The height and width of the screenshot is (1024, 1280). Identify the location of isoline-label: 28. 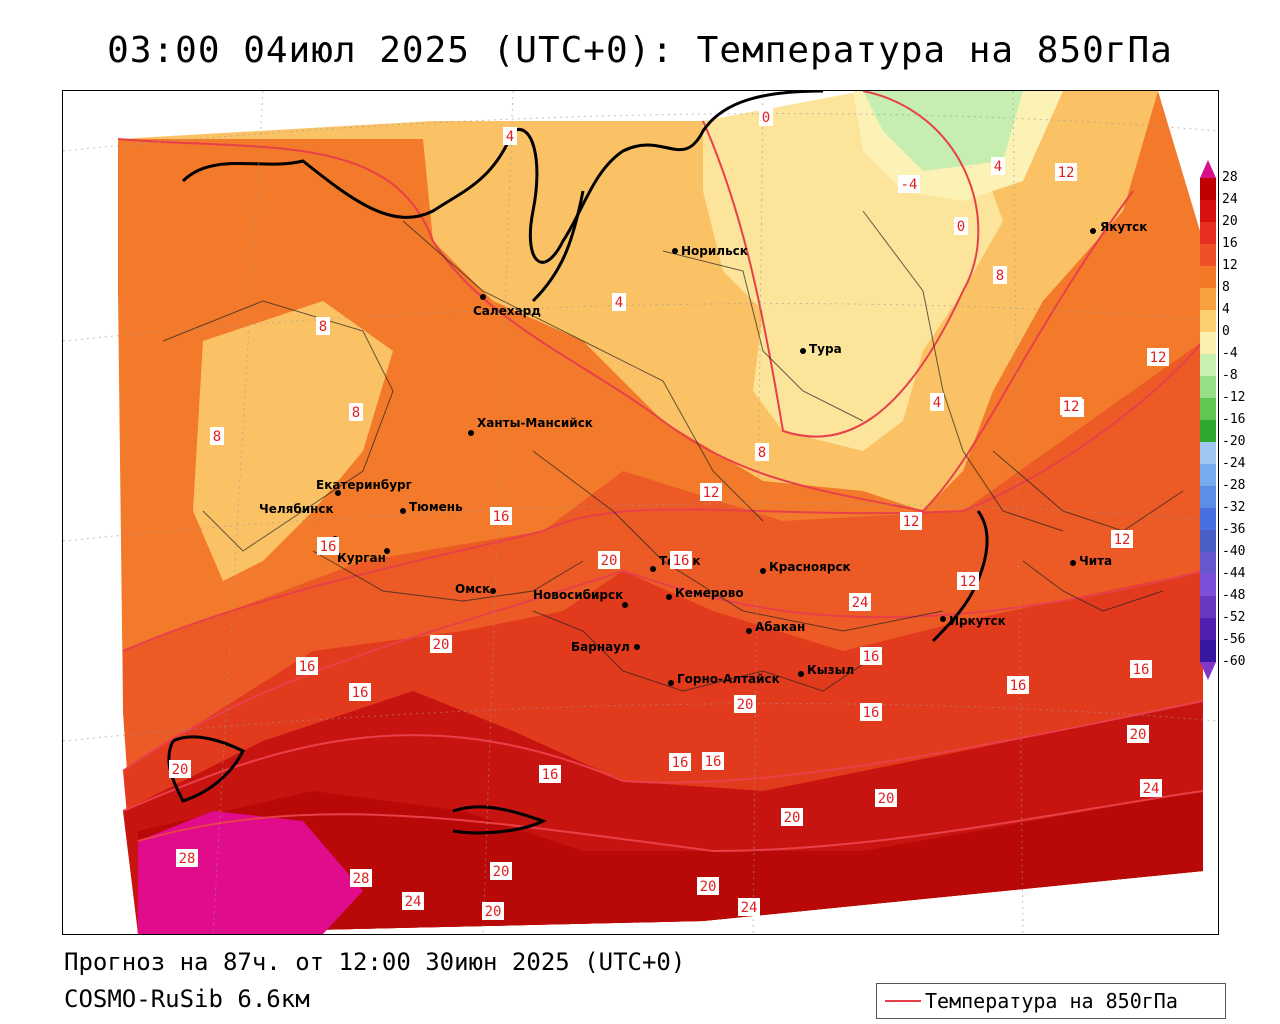
(187, 858).